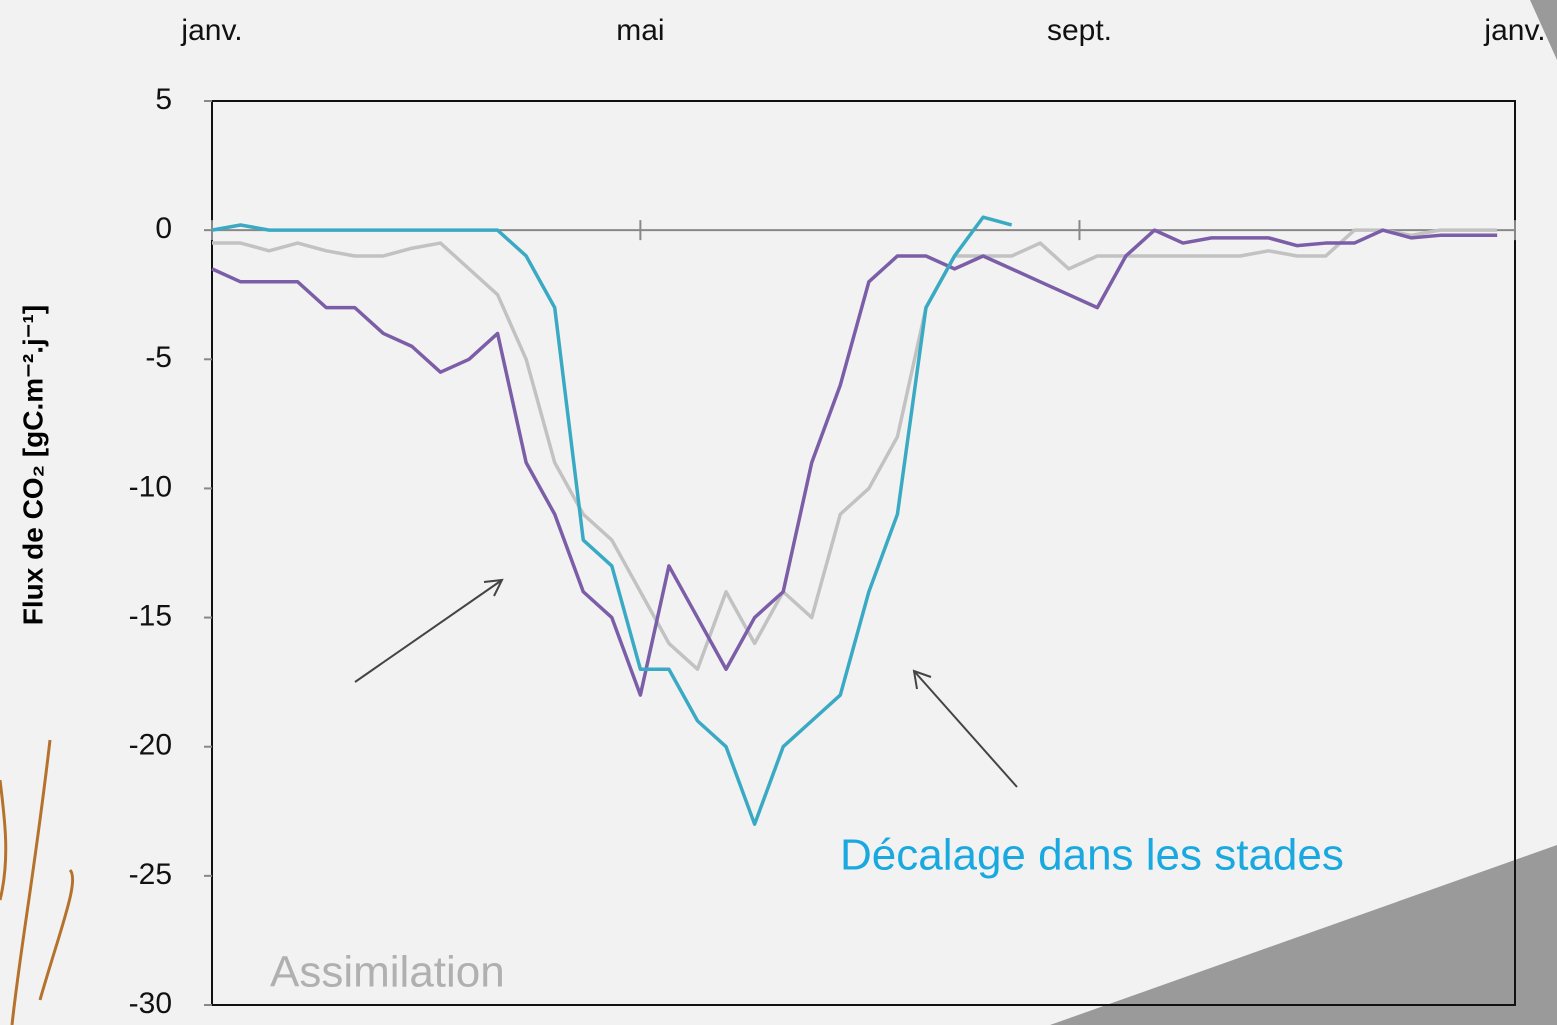 This screenshot has width=1557, height=1025. What do you see at coordinates (163, 99) in the screenshot?
I see `y-tick-label: 5` at bounding box center [163, 99].